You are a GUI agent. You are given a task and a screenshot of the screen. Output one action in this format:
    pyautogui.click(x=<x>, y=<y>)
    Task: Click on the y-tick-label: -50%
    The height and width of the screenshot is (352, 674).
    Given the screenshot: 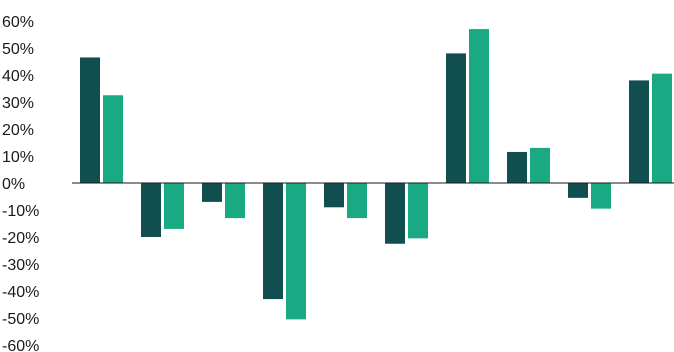 What is the action you would take?
    pyautogui.click(x=20, y=319)
    